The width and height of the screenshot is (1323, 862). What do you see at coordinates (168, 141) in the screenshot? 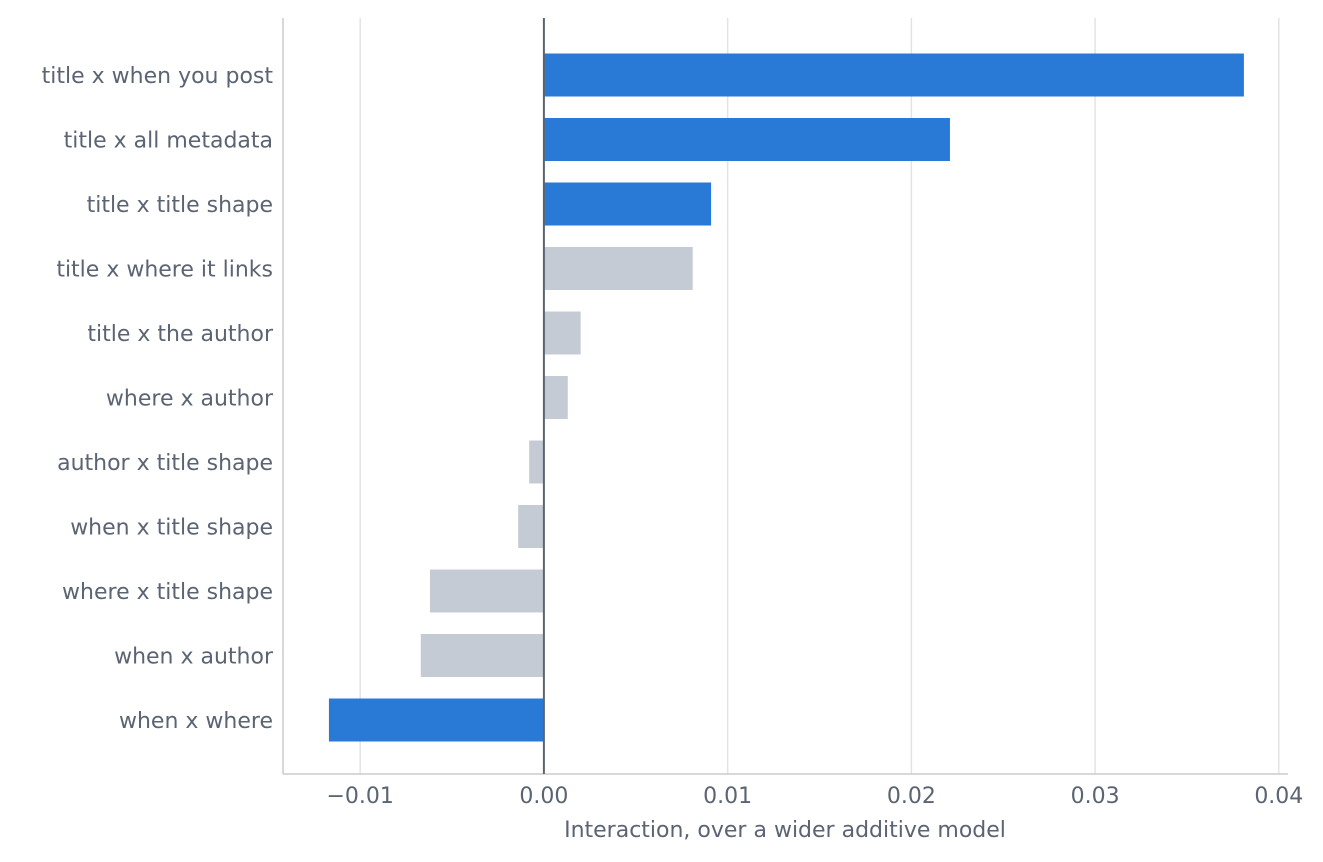
I see `category-label: title x all metadata` at bounding box center [168, 141].